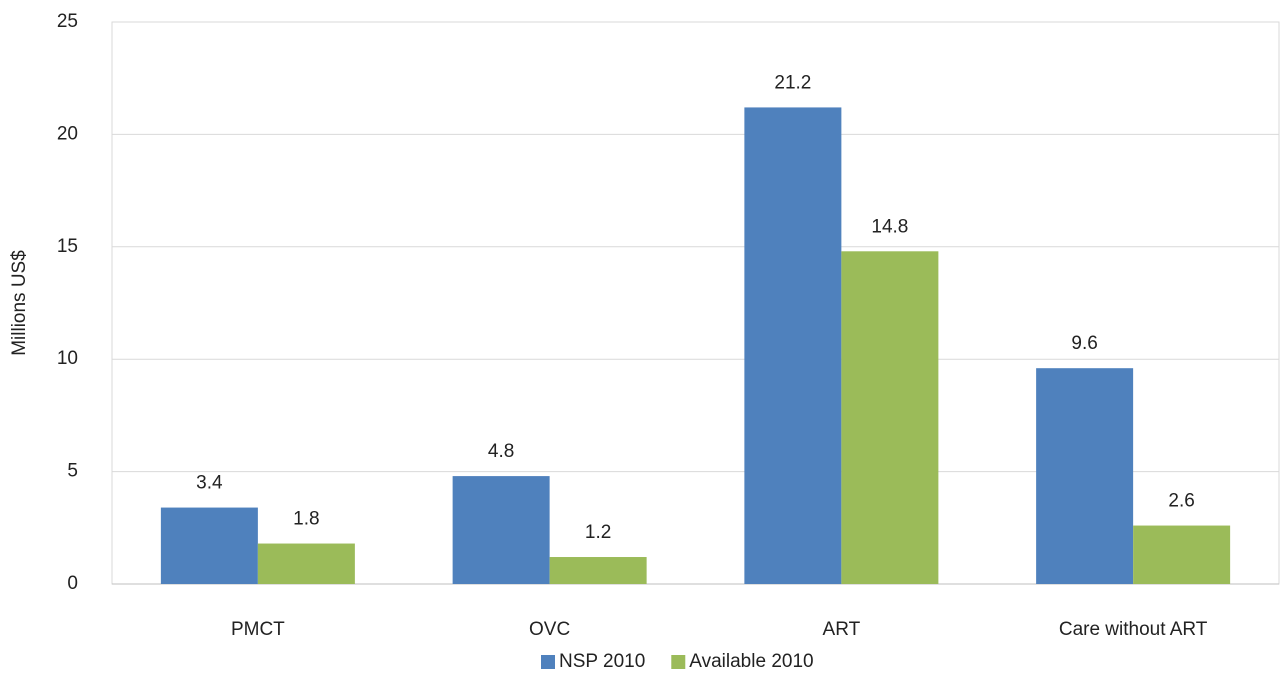 The width and height of the screenshot is (1280, 684). What do you see at coordinates (72, 583) in the screenshot?
I see `y-tick-label: 0` at bounding box center [72, 583].